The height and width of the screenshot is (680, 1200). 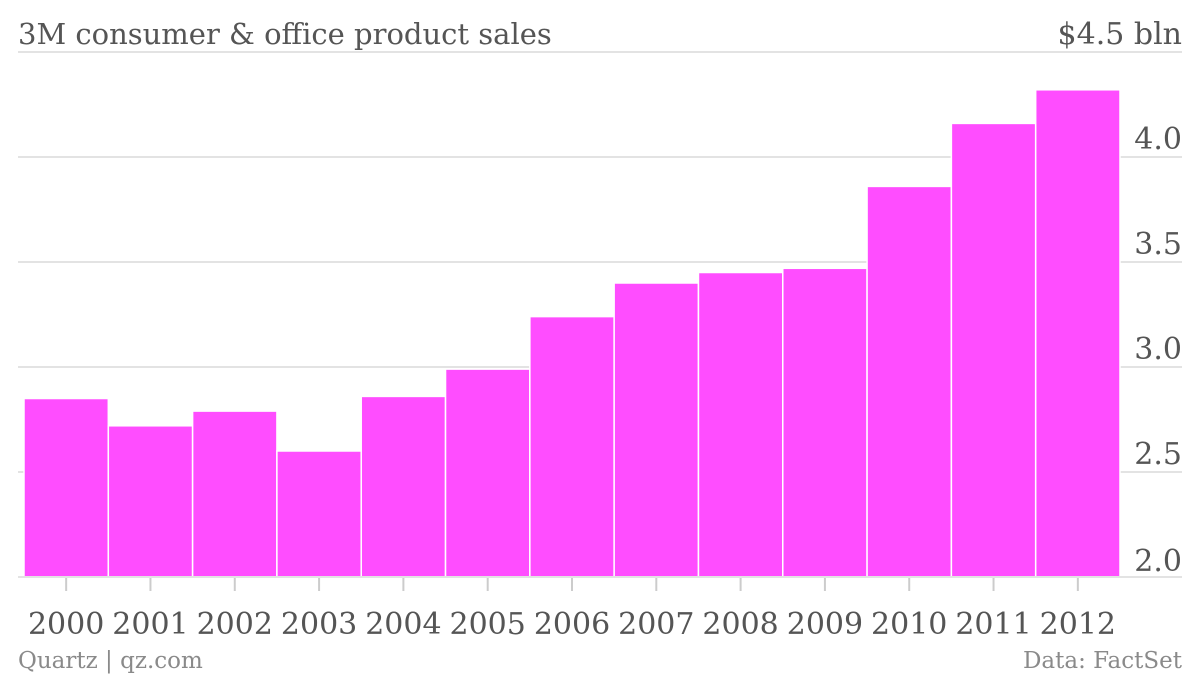 What do you see at coordinates (1077, 333) in the screenshot?
I see `bar-2012` at bounding box center [1077, 333].